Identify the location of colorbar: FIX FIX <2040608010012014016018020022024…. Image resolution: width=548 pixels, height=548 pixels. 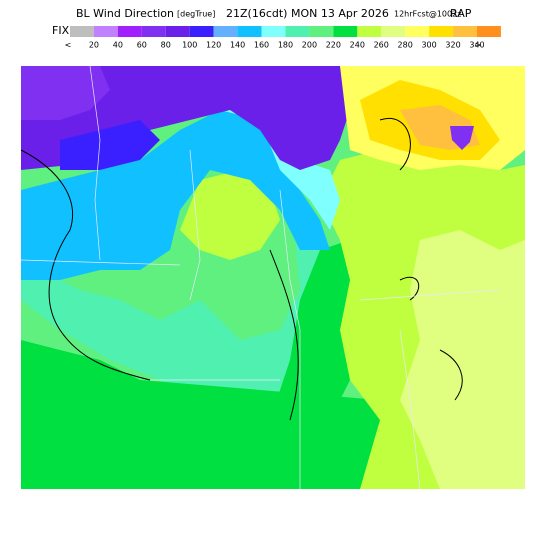
(276, 37).